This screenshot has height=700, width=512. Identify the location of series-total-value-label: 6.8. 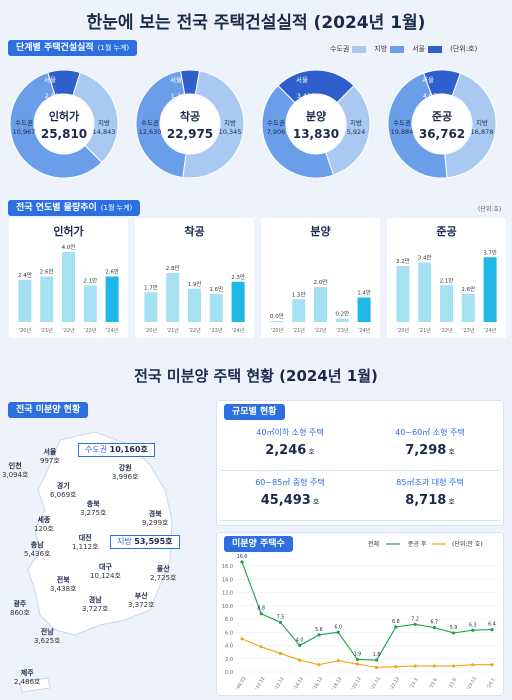
(396, 622).